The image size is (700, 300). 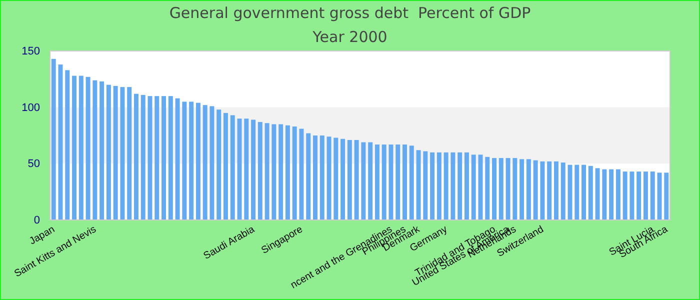 I want to click on chart-subtitle: Year 2000, so click(x=350, y=37).